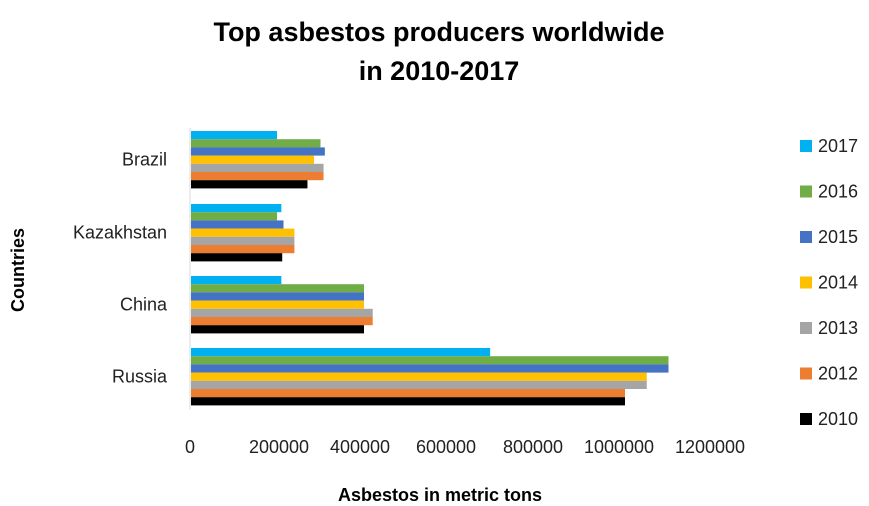  I want to click on bar-kazakhstan-2016, so click(234, 216).